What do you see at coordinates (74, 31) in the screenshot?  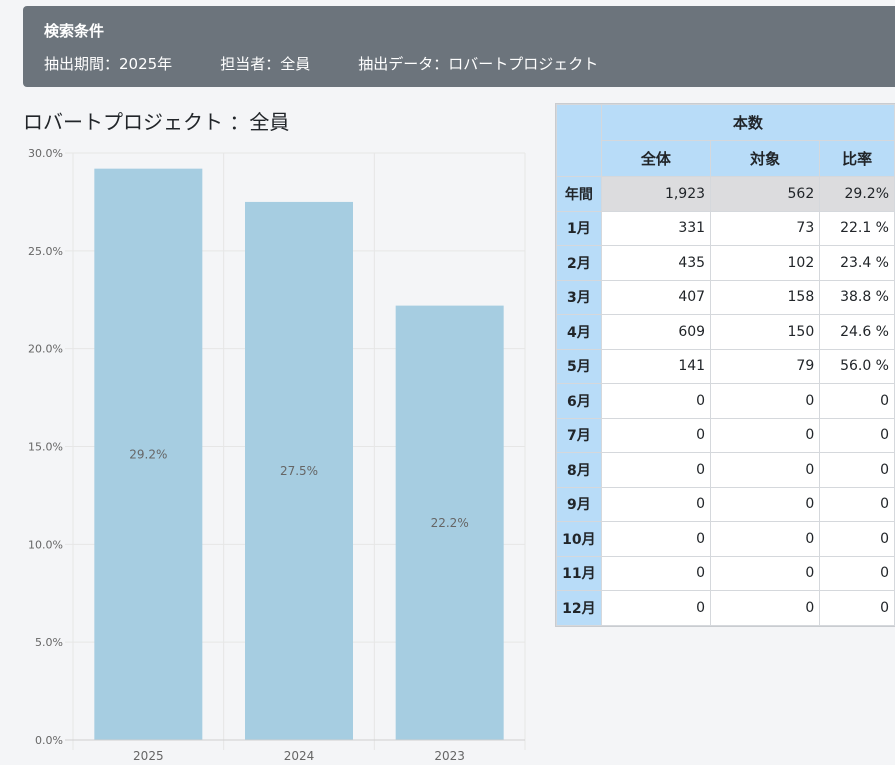 I see `search-conditions-title: 検索条件` at bounding box center [74, 31].